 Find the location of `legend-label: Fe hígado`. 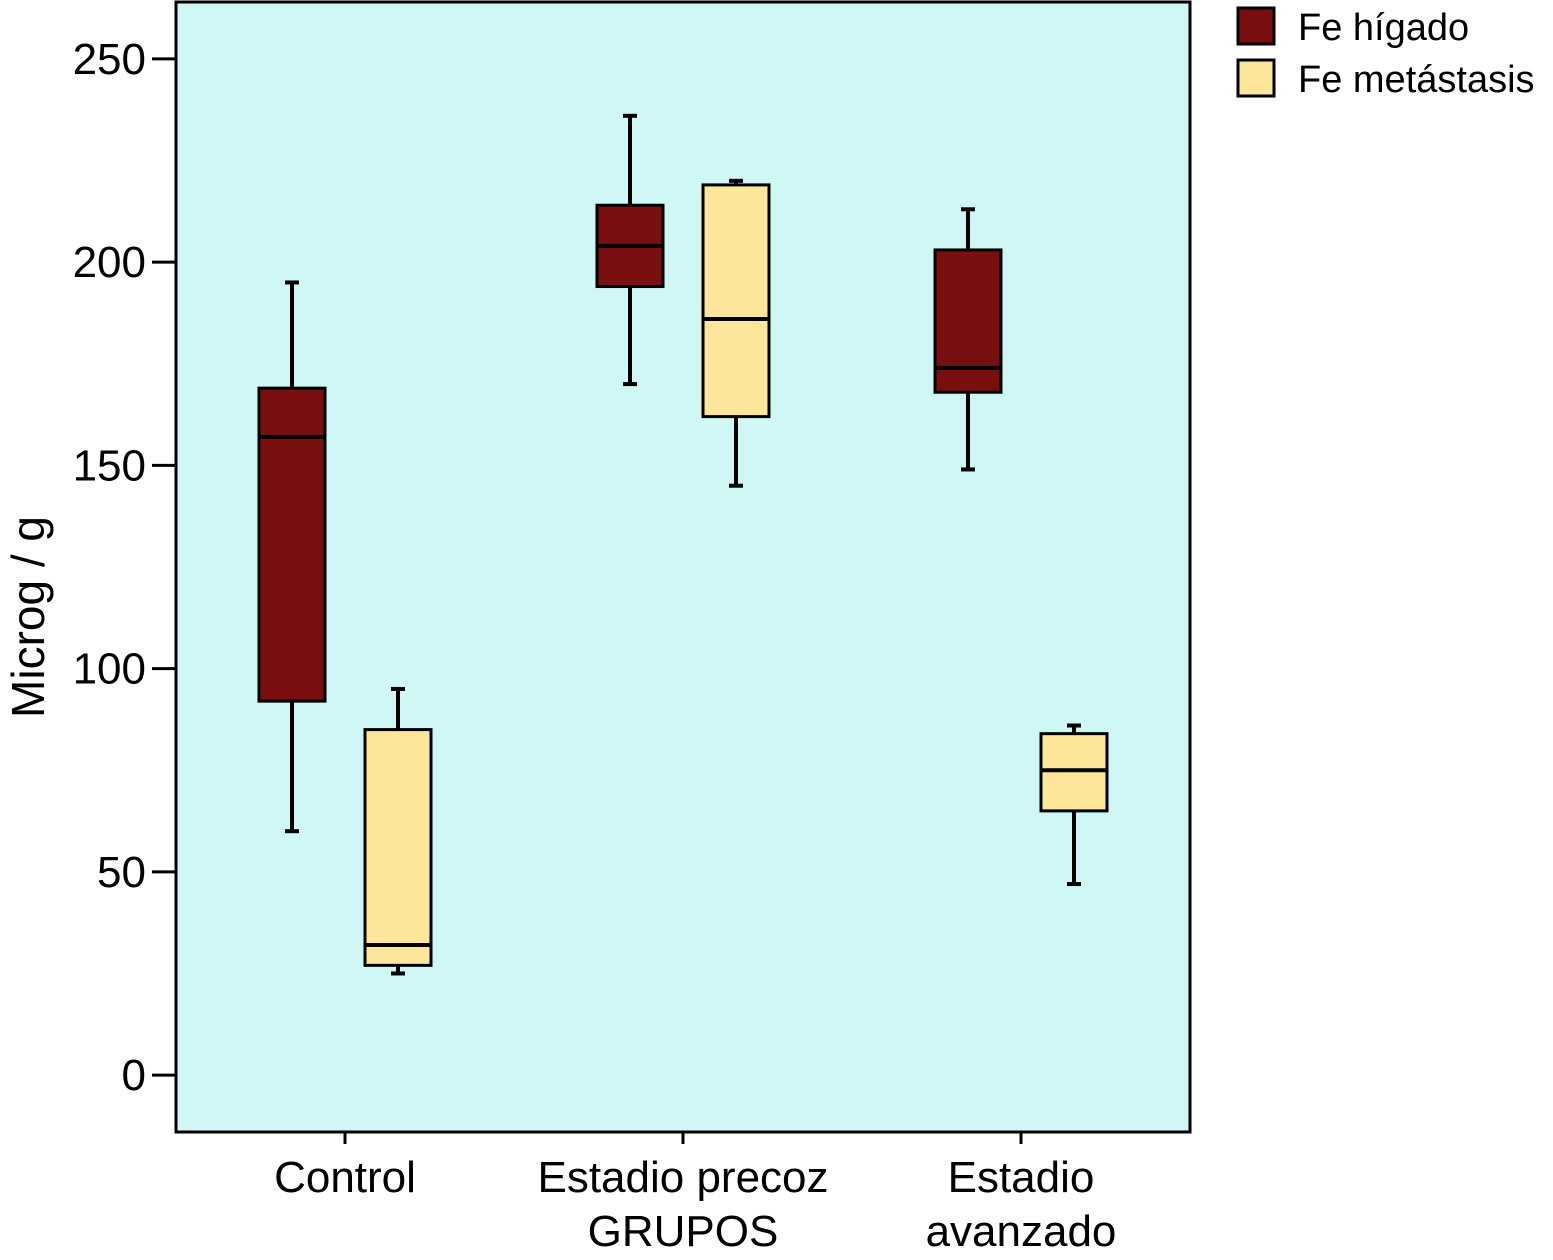

legend-label: Fe hígado is located at coordinates (1383, 28).